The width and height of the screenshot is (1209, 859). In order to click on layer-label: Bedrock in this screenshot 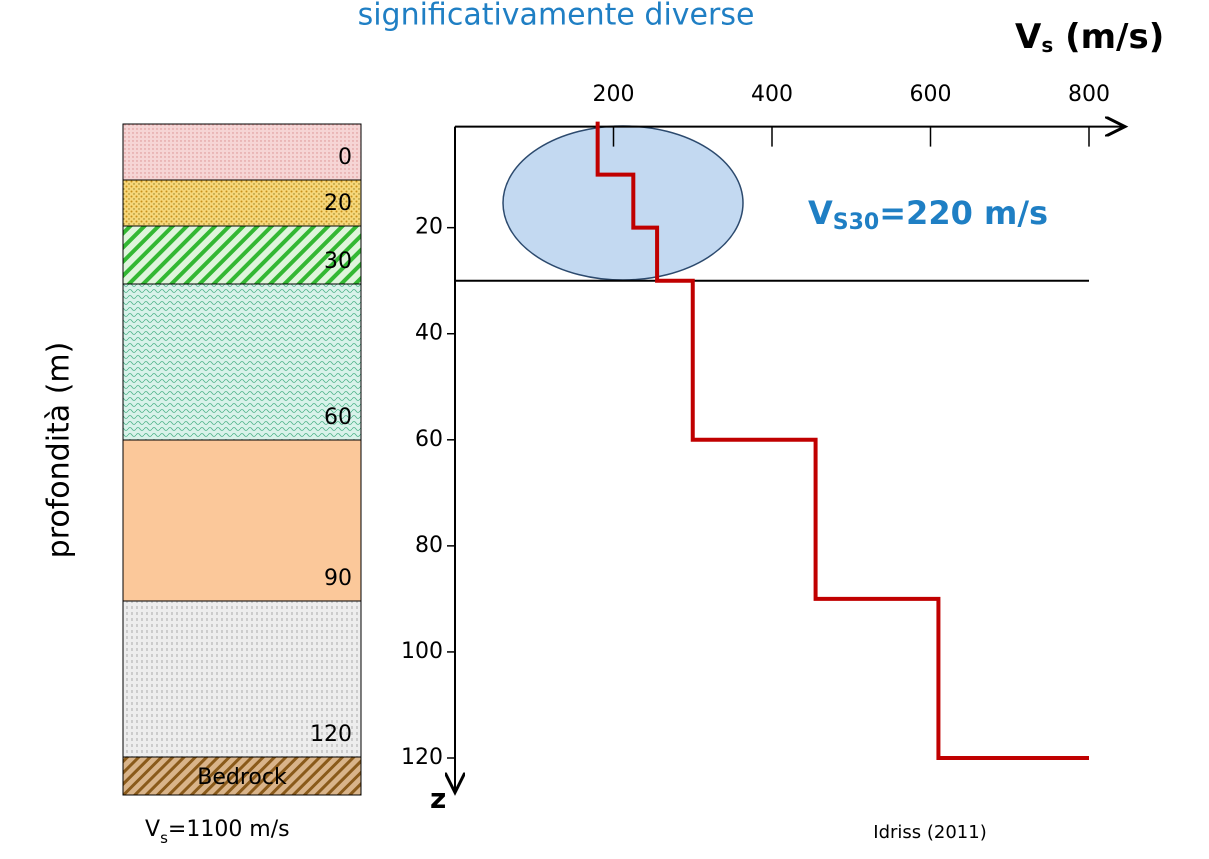, I will do `click(242, 777)`.